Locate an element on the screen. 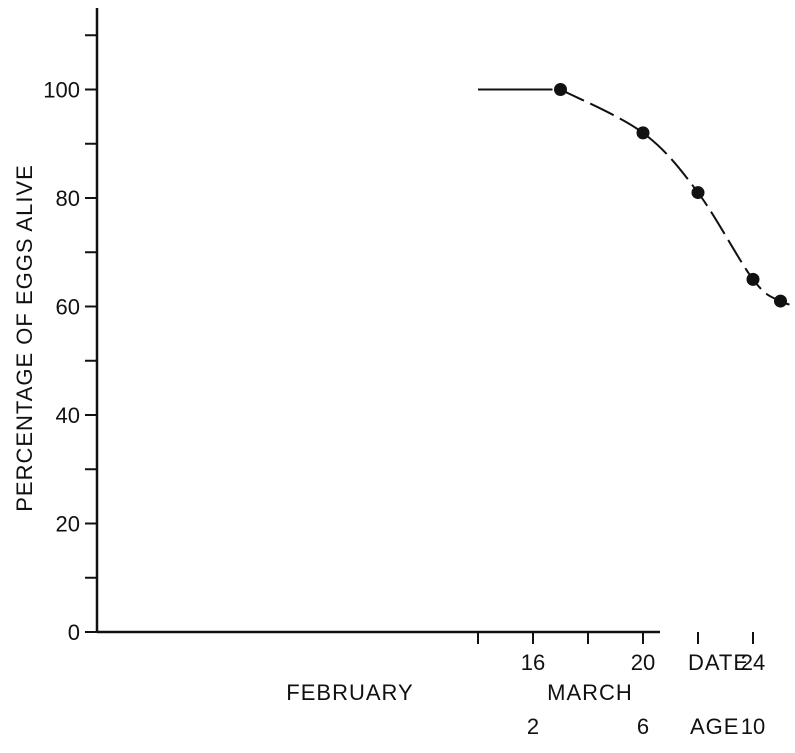 This screenshot has width=795, height=753. y-tick-label: 100 is located at coordinates (61, 90).